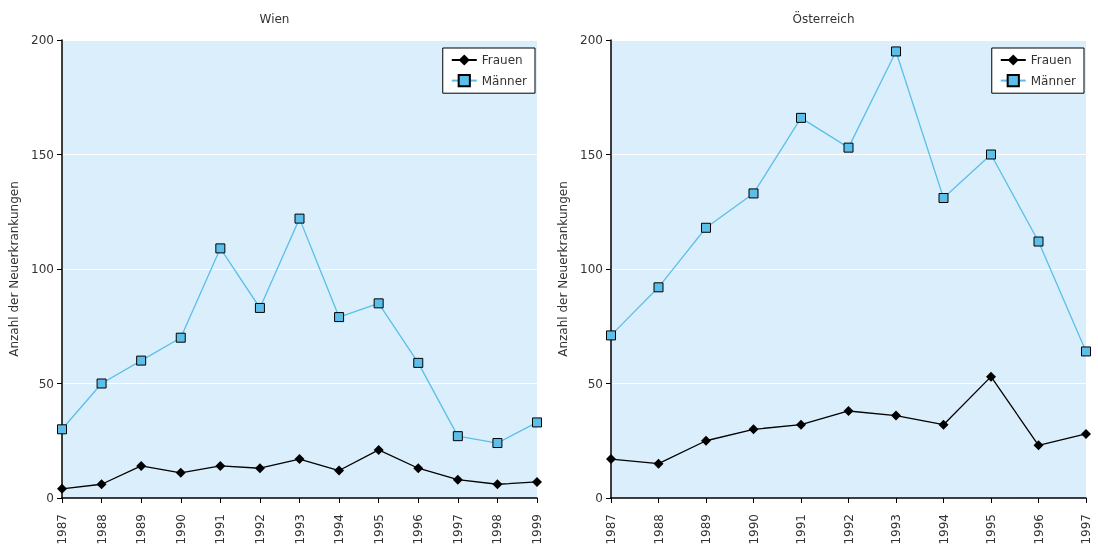 The width and height of the screenshot is (1098, 553). Describe the element at coordinates (497, 529) in the screenshot. I see `x-tick-label: 1998` at that location.